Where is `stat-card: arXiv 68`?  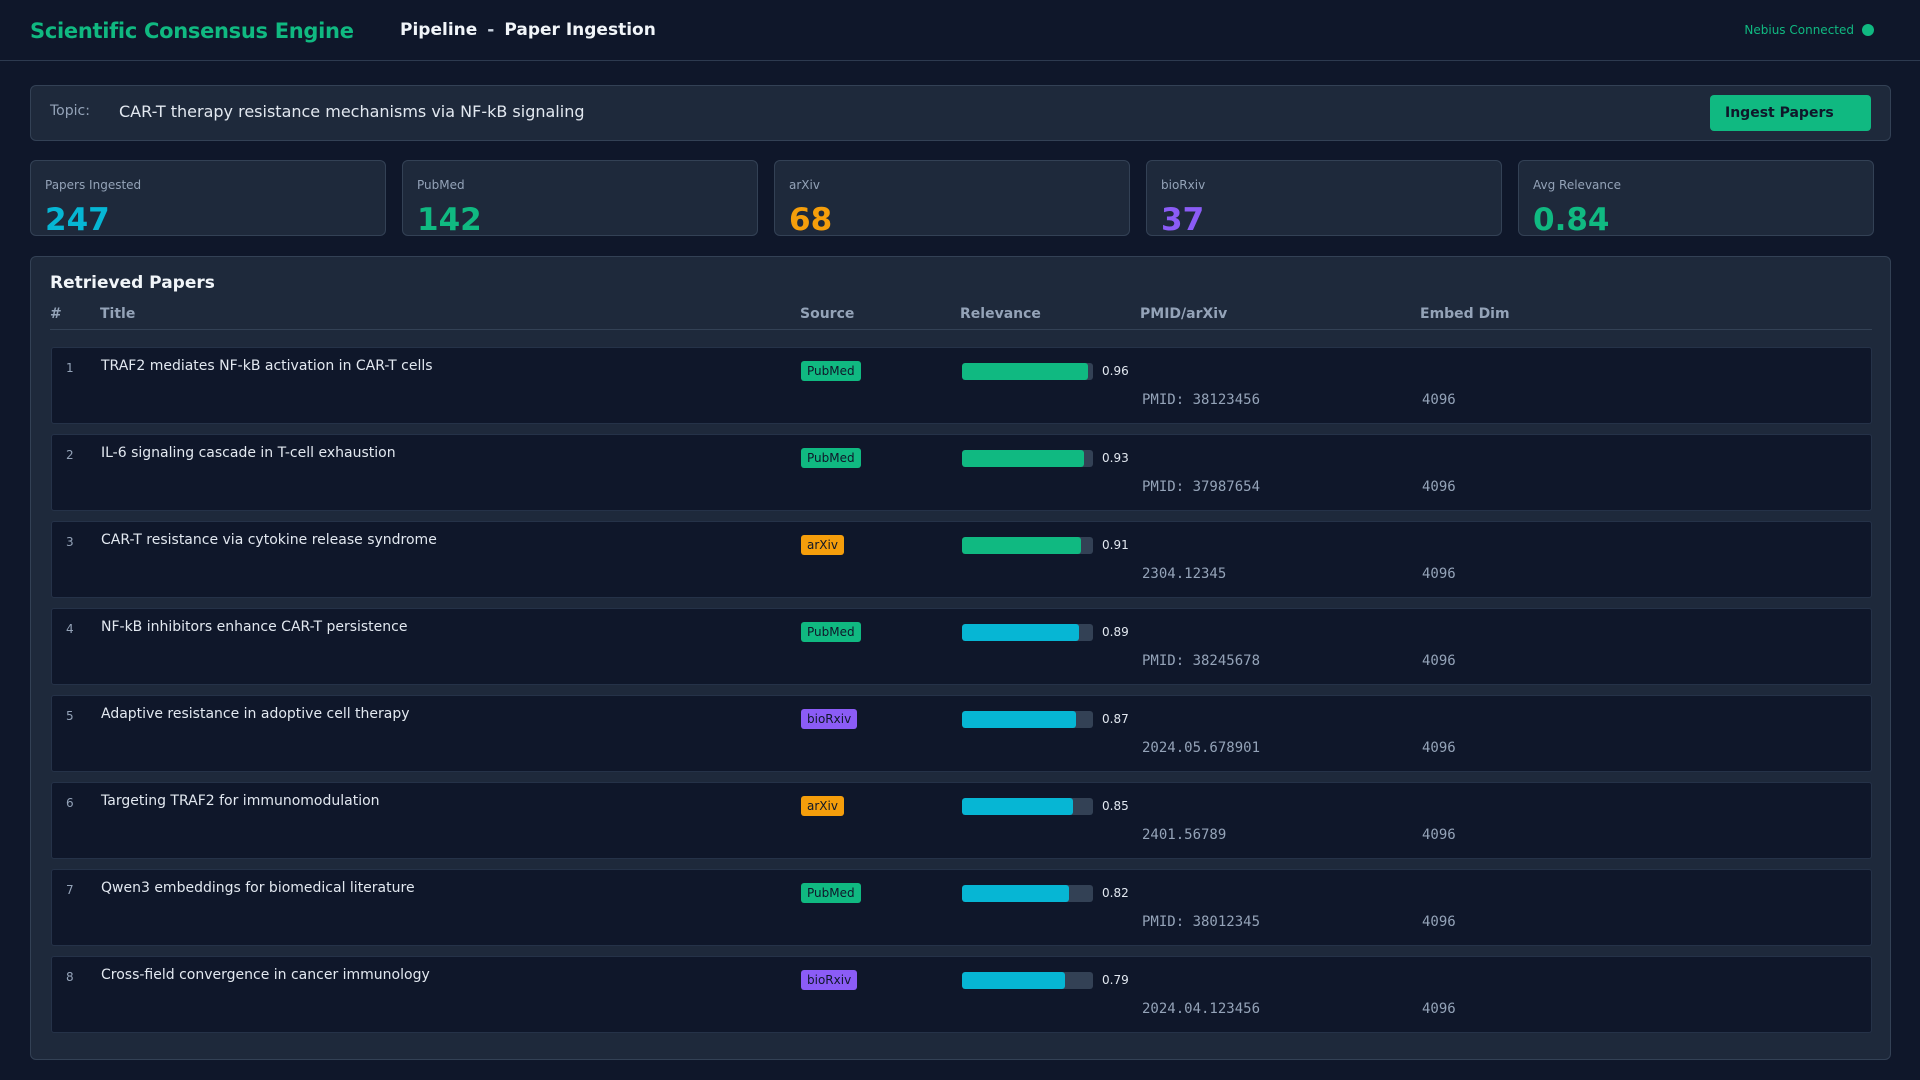 stat-card: arXiv 68 is located at coordinates (952, 199).